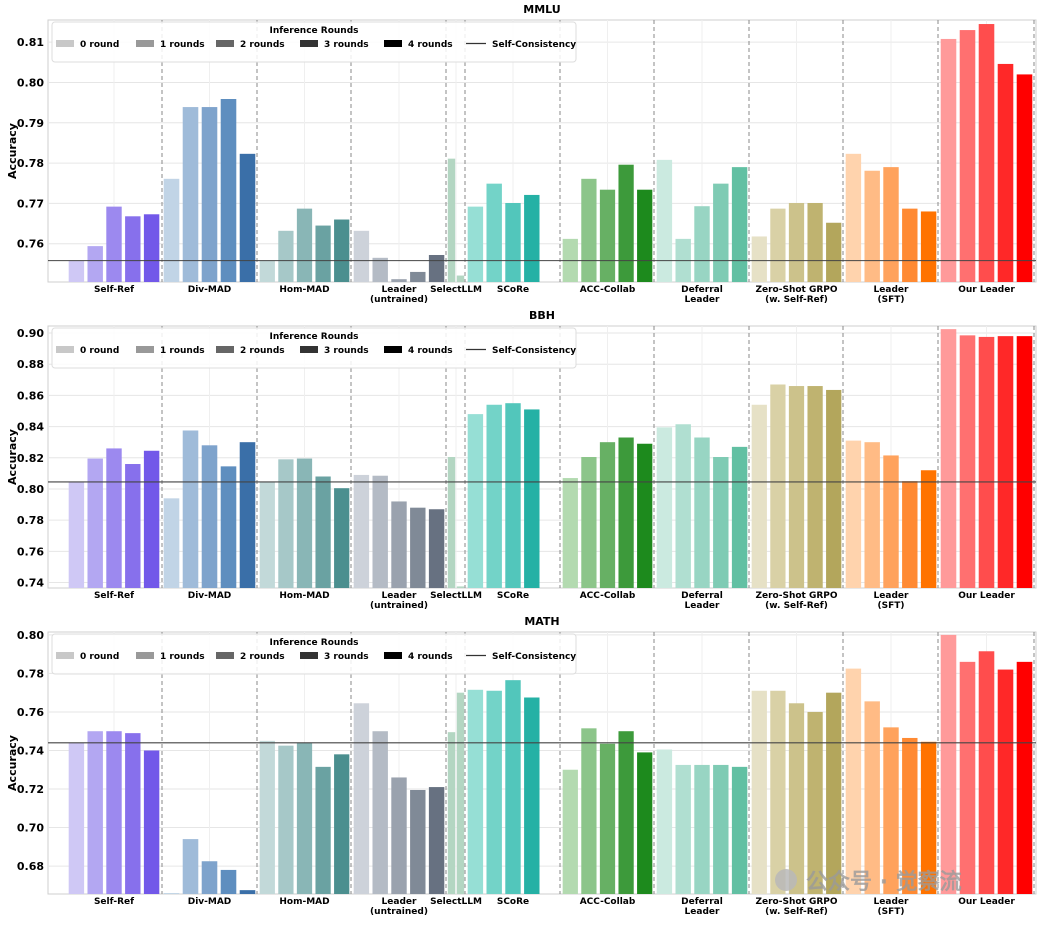  I want to click on category-label: (untrained), so click(399, 606).